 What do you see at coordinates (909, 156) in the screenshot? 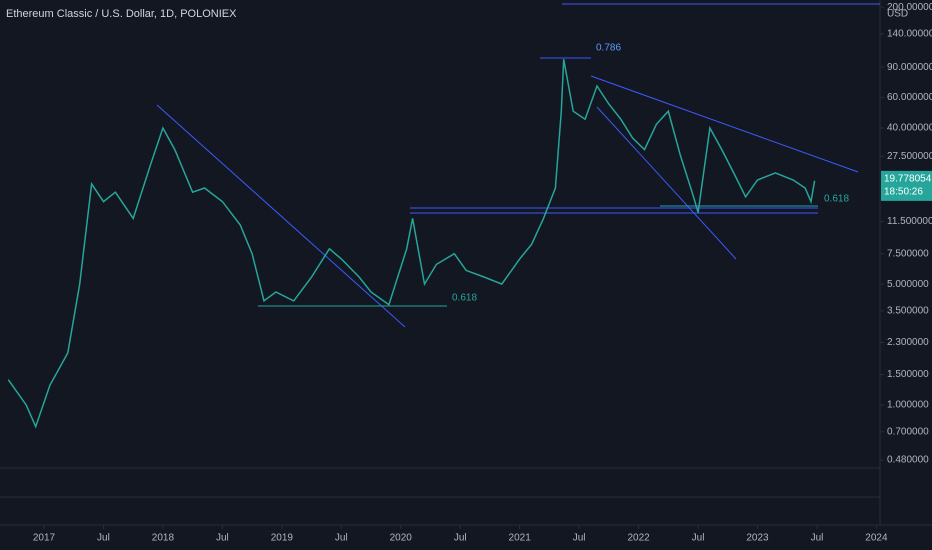
I see `y-tick-label: 27.500000` at bounding box center [909, 156].